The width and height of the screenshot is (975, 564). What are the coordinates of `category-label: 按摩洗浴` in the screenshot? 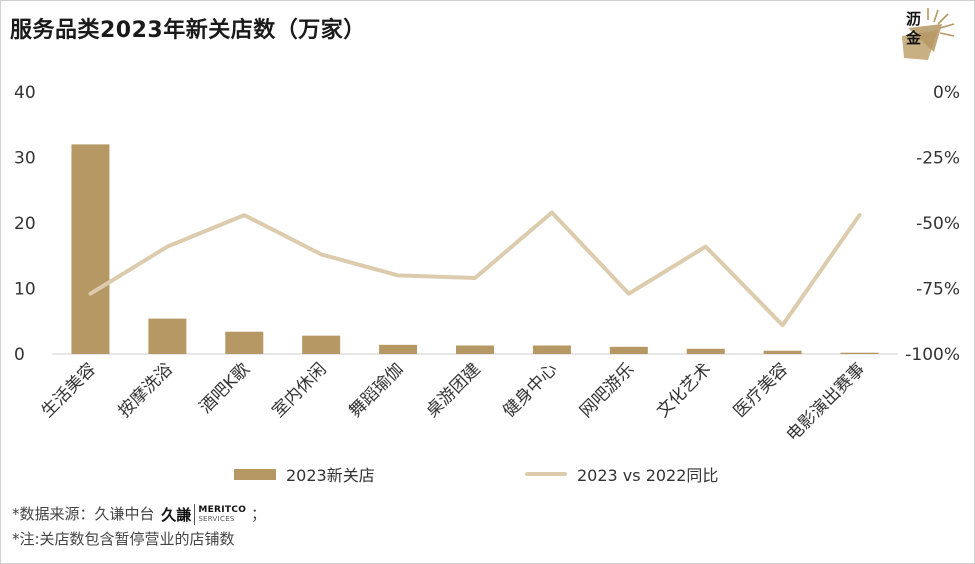 It's located at (146, 390).